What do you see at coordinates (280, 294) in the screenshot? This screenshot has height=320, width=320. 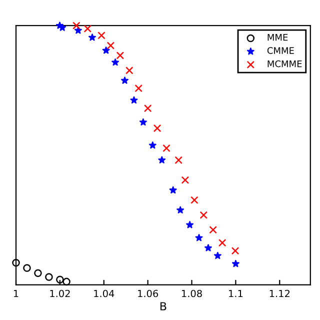 I see `x-tick-label: 1.12` at bounding box center [280, 294].